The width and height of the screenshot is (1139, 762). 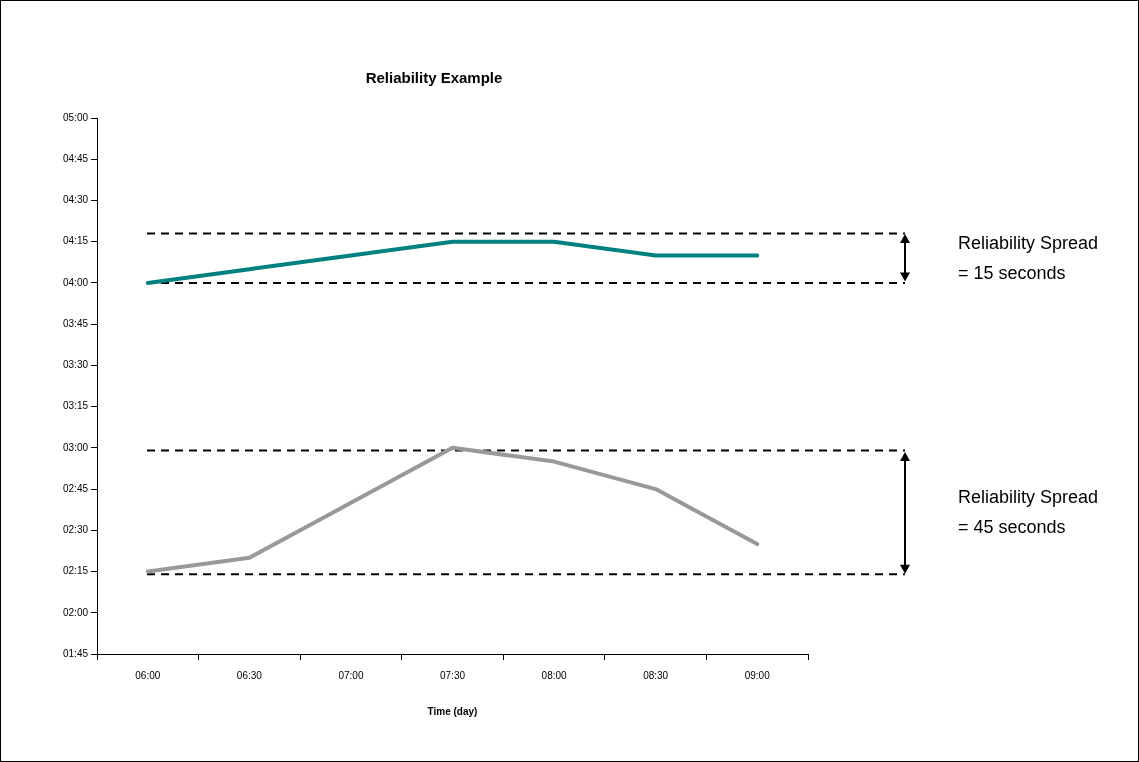 I want to click on y-tick-label: 03:15, so click(x=75, y=406).